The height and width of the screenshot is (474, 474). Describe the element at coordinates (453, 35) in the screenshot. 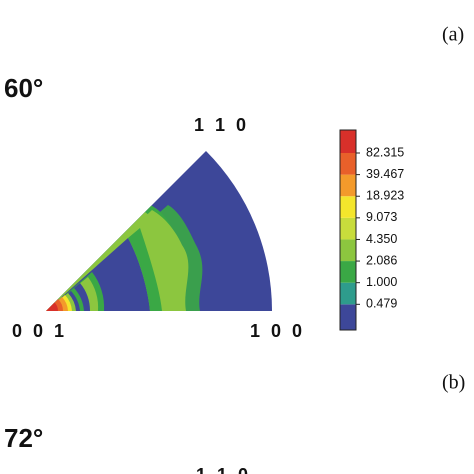

I see `panel-label: (a)` at that location.